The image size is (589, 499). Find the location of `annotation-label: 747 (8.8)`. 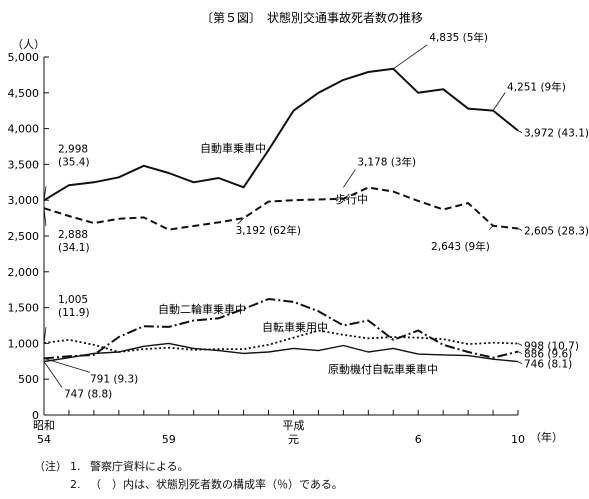

annotation-label: 747 (8.8) is located at coordinates (88, 395).